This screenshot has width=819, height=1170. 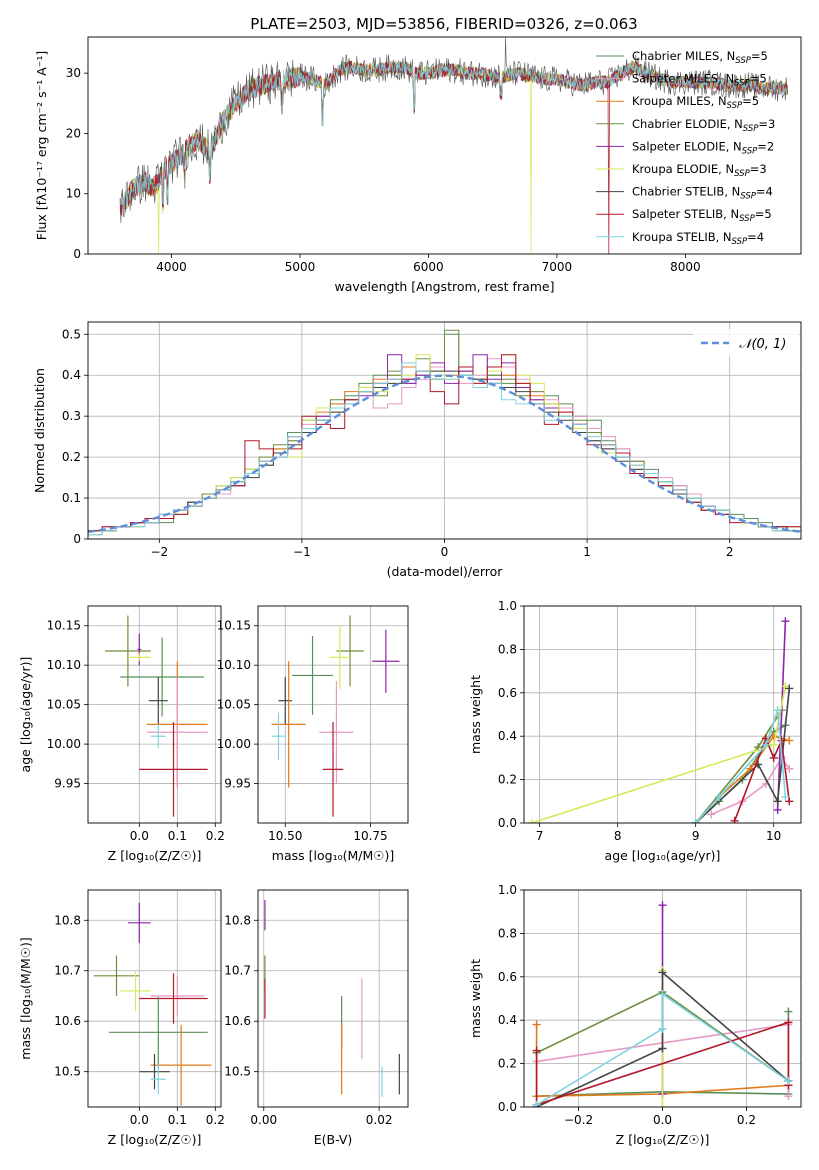 I want to click on age_vs_Z-ytick-label: 10.05, so click(x=64, y=705).